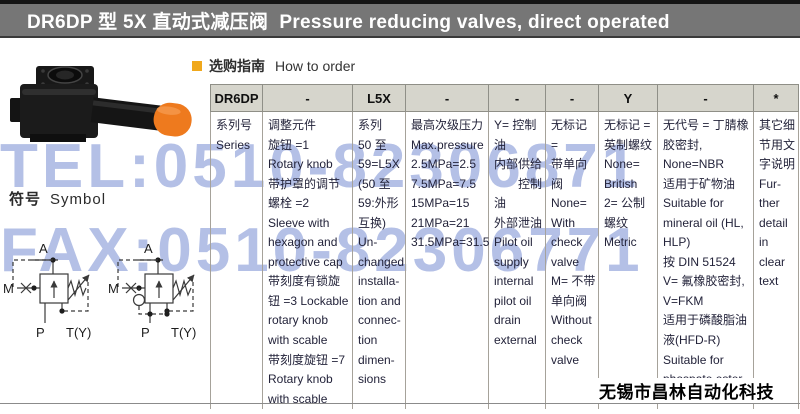 This screenshot has width=800, height=414. Describe the element at coordinates (99, 290) in the screenshot. I see `hydraulic-symbols: A M P T(Y) A M P T(Y)` at that location.